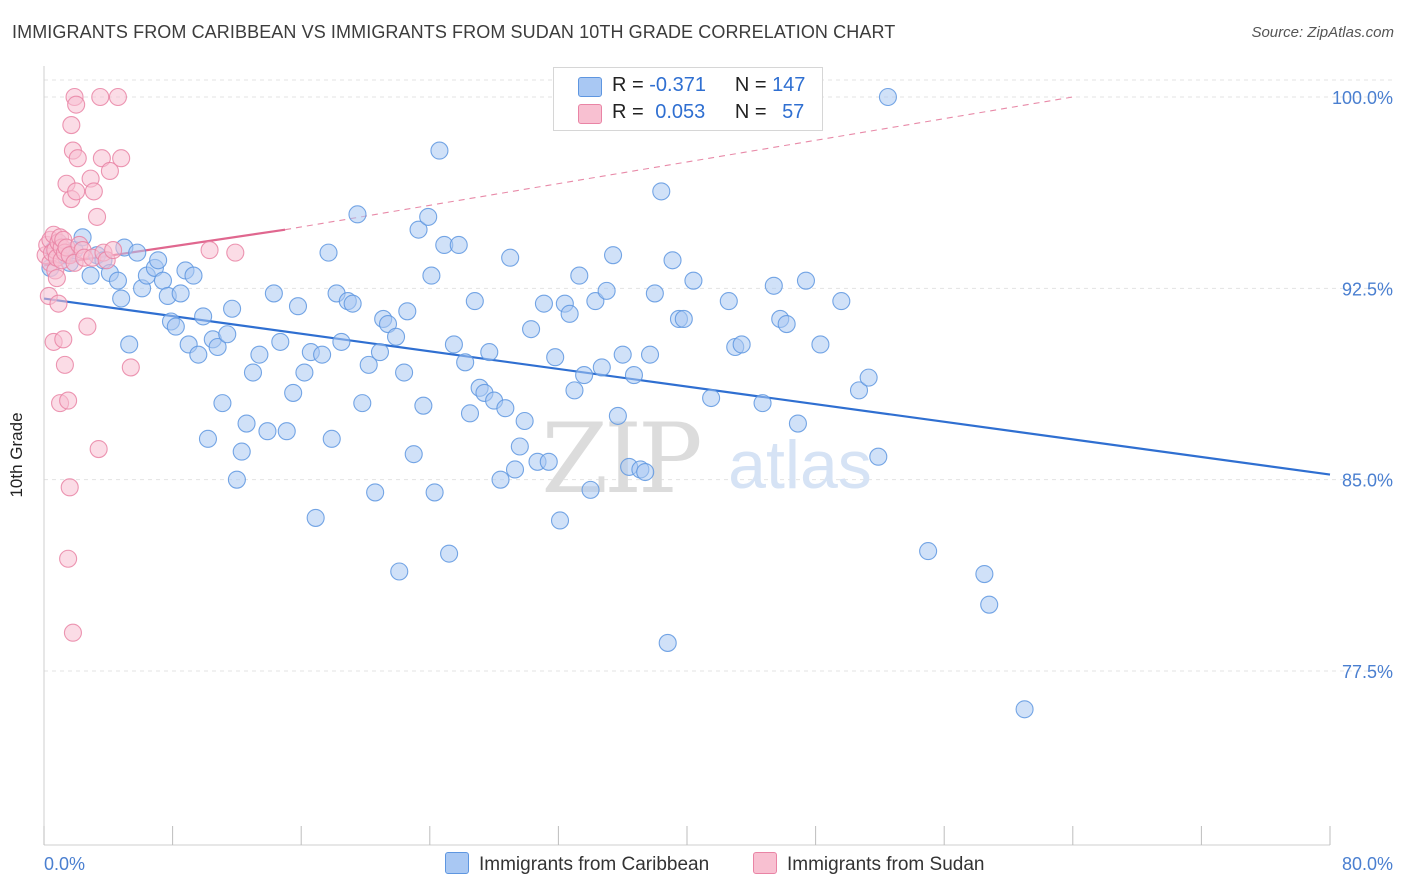 The height and width of the screenshot is (892, 1406). Describe the element at coordinates (628, 112) in the screenshot. I see `legend-r-label: R =` at that location.